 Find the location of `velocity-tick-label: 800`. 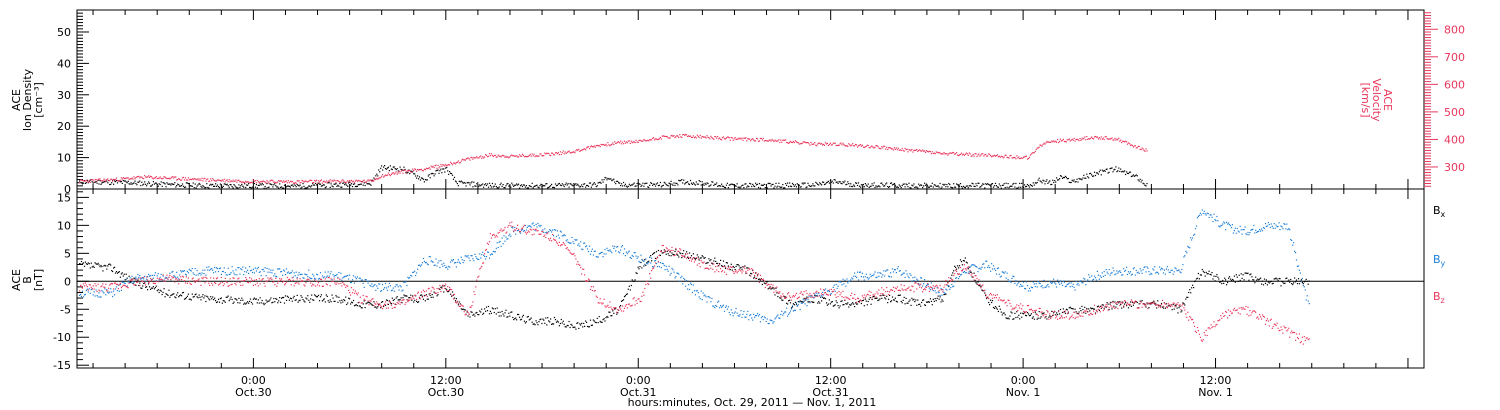

velocity-tick-label: 800 is located at coordinates (1454, 29).